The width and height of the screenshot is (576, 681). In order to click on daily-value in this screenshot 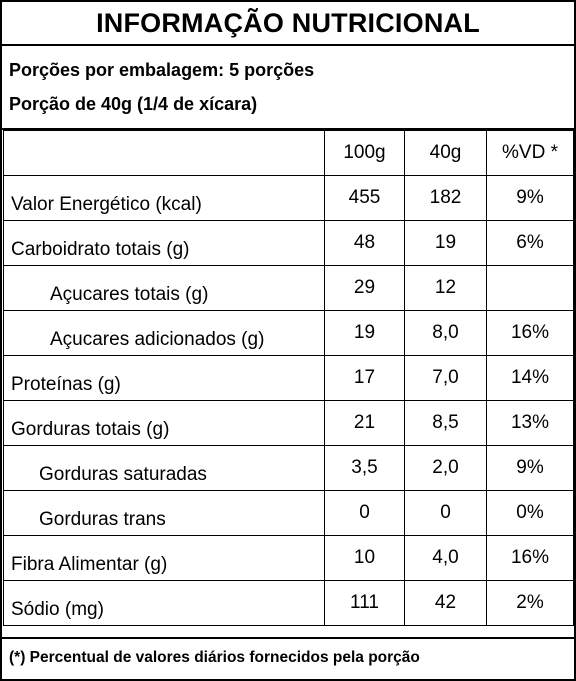, I will do `click(530, 288)`.